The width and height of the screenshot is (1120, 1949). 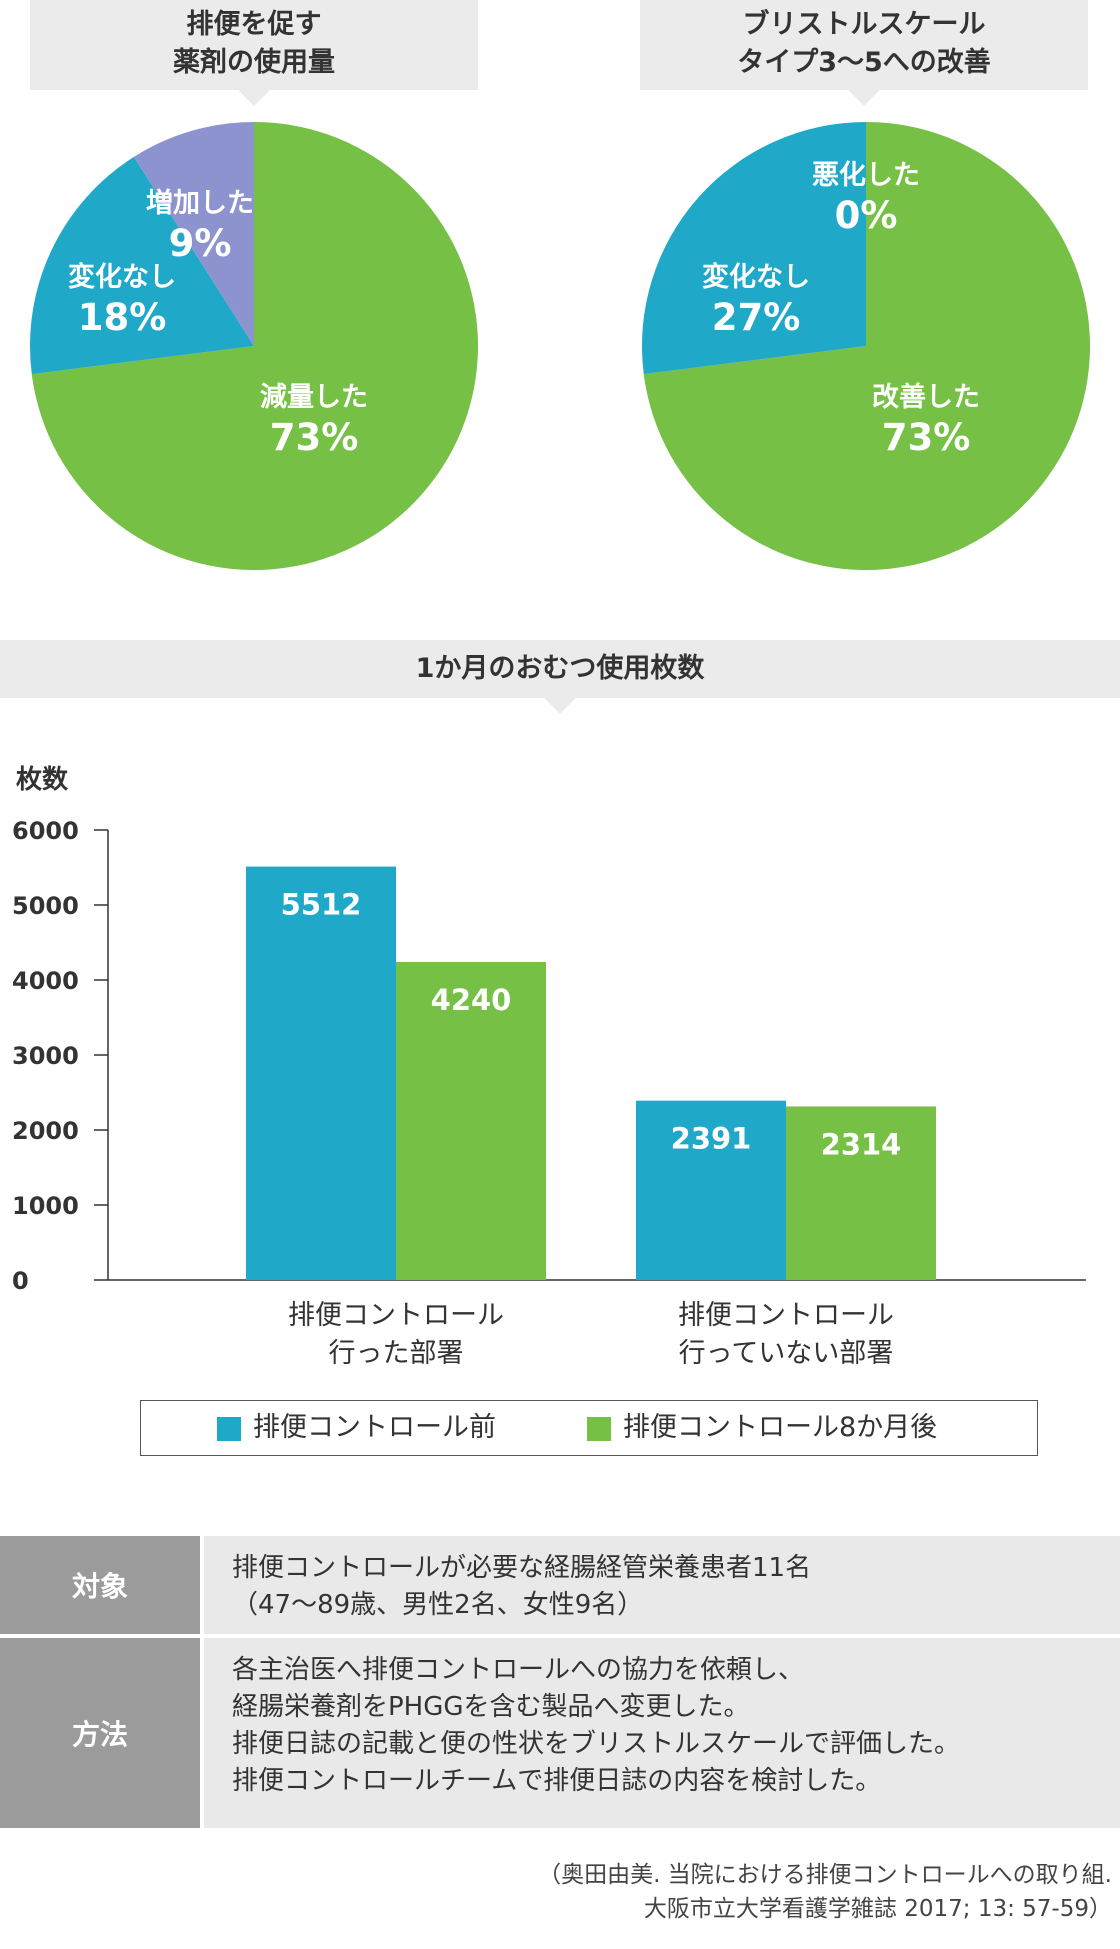 What do you see at coordinates (438, 1605) in the screenshot?
I see `table-target-line-2: （47〜89歳、男性2名、女性9名）` at bounding box center [438, 1605].